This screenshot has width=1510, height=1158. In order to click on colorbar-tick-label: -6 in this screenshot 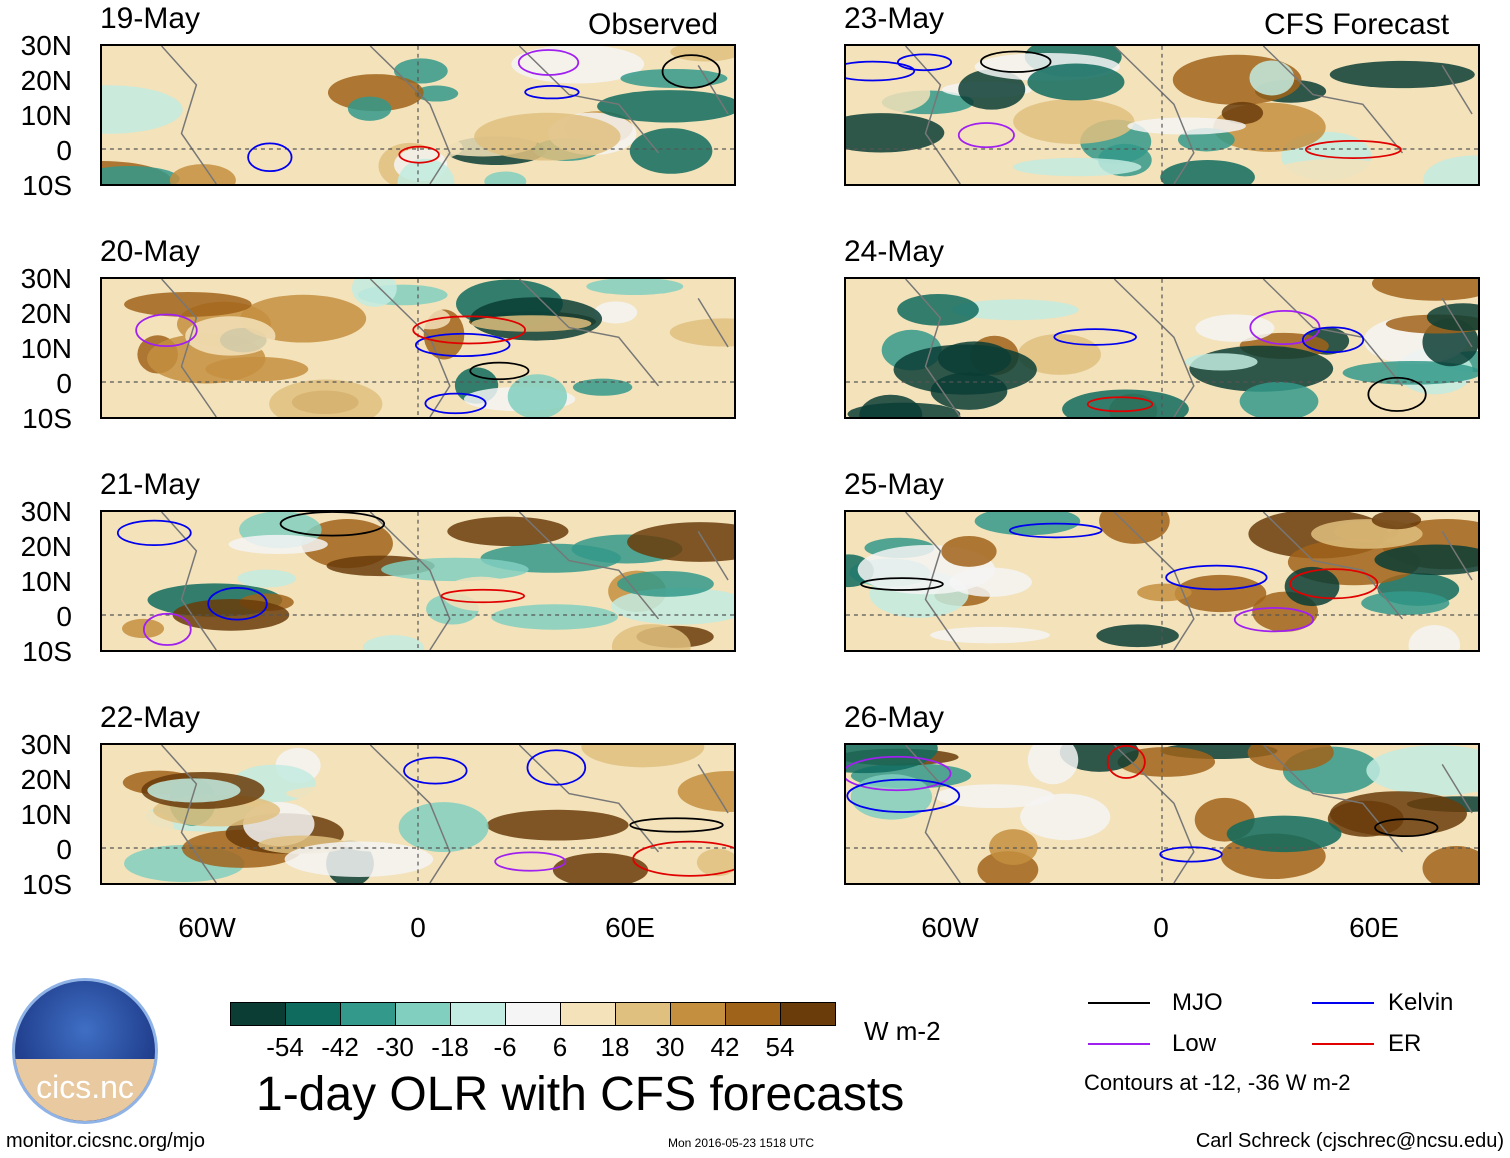, I will do `click(505, 1047)`.